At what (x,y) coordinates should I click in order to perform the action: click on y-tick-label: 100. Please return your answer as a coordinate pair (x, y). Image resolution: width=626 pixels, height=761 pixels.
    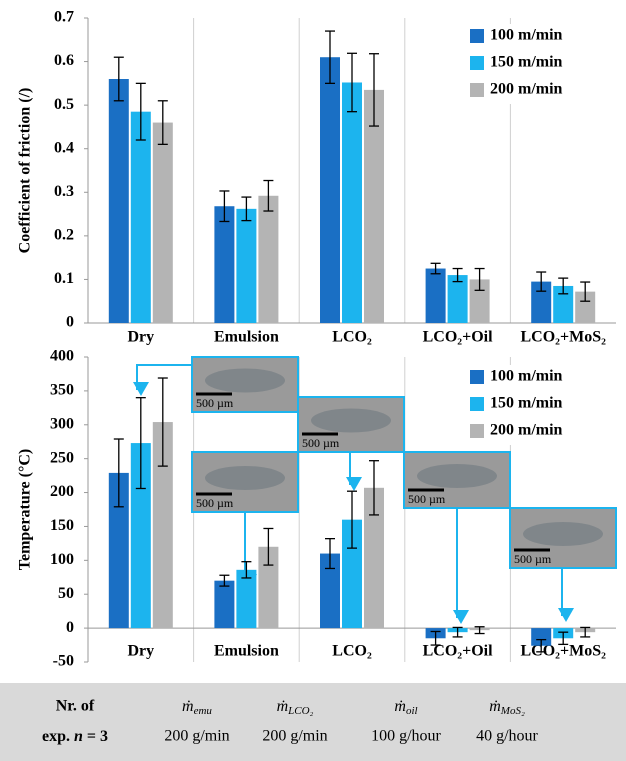
    Looking at the image, I should click on (62, 559).